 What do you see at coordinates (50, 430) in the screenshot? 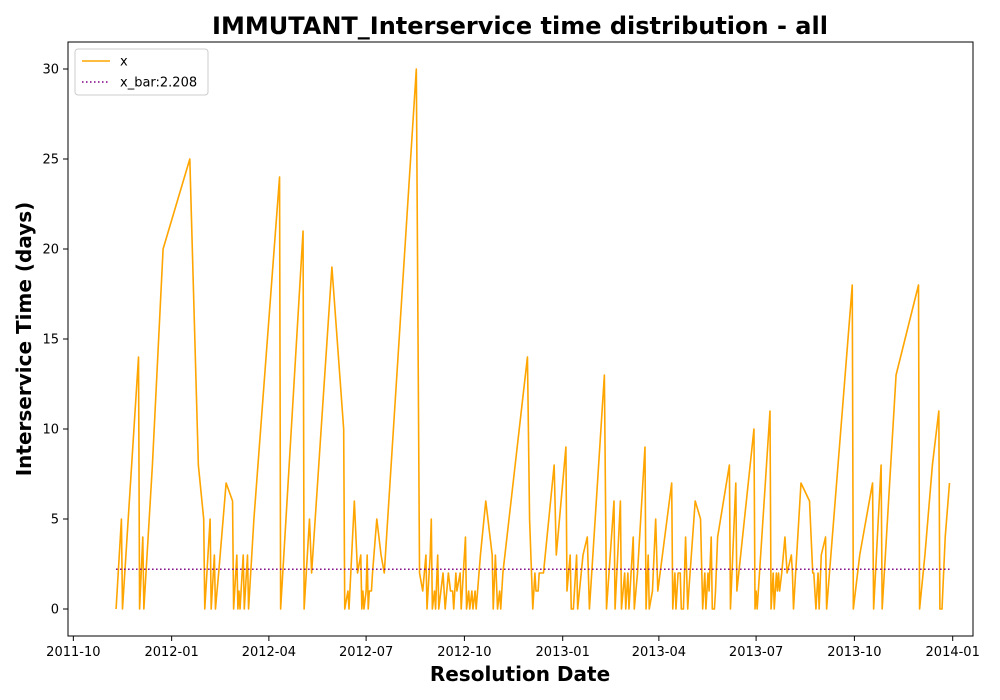
I see `y-tick-label: 10` at bounding box center [50, 430].